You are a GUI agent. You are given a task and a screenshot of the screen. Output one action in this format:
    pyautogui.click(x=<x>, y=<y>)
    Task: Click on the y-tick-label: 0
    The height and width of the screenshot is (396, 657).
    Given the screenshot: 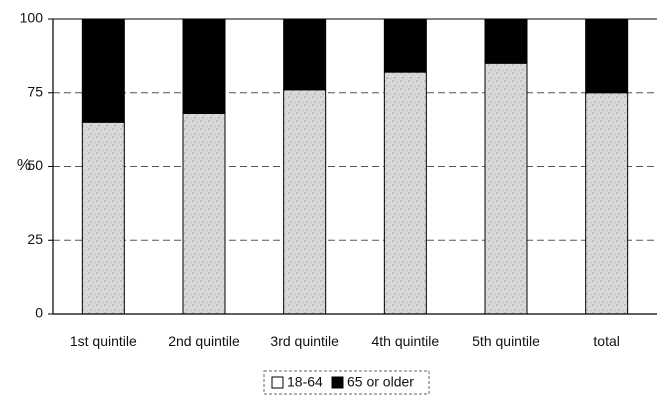 What is the action you would take?
    pyautogui.click(x=39, y=313)
    